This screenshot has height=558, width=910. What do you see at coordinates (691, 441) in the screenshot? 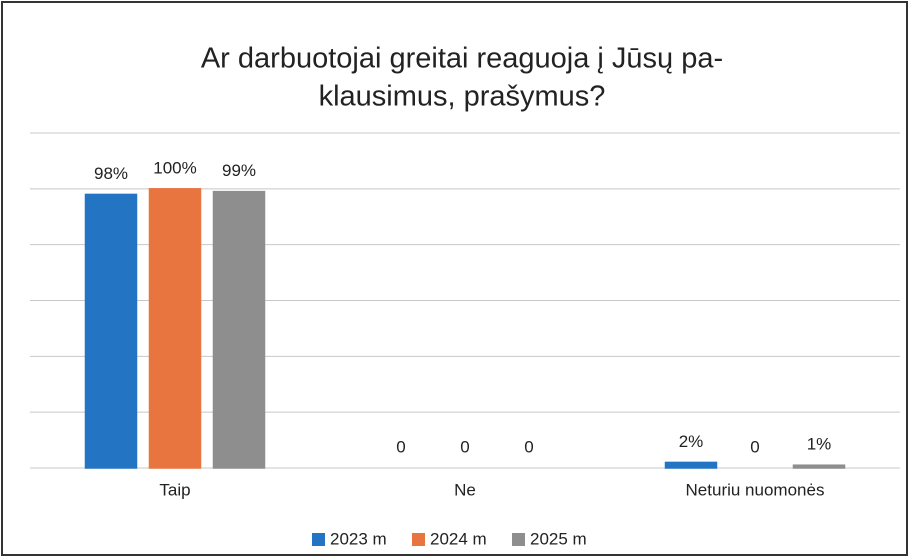
I see `data-label: 2%` at bounding box center [691, 441].